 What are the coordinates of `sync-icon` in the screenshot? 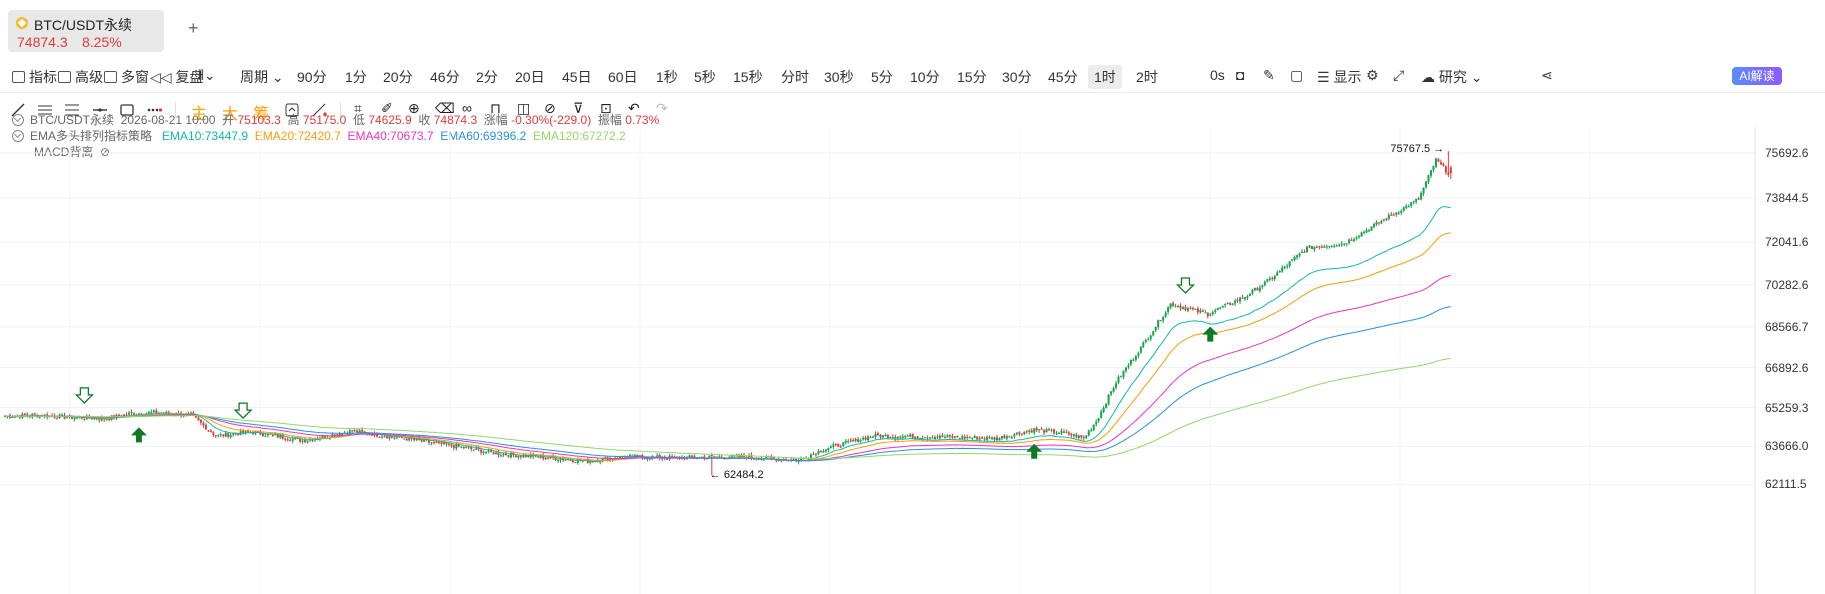 It's located at (292, 110).